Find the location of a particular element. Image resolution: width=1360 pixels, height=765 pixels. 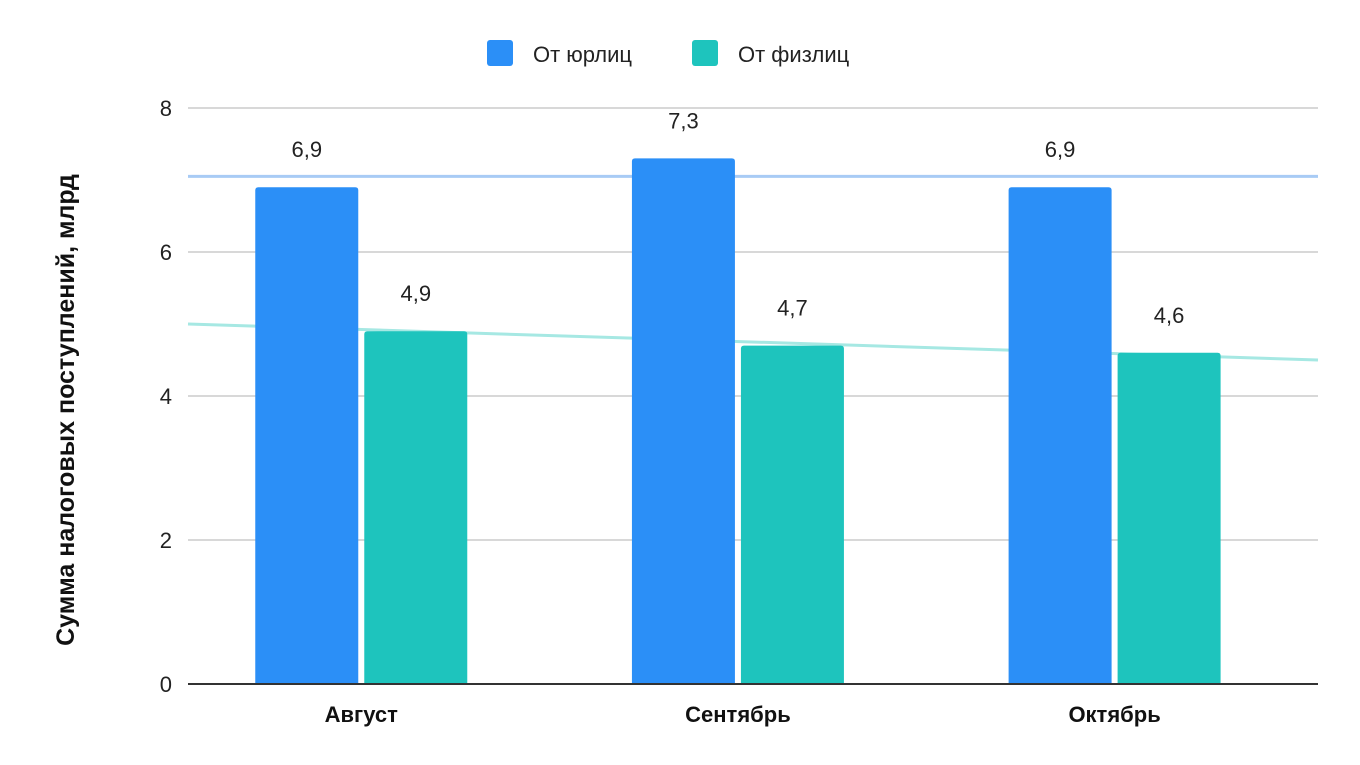

y-tick-label: 6 is located at coordinates (166, 252).